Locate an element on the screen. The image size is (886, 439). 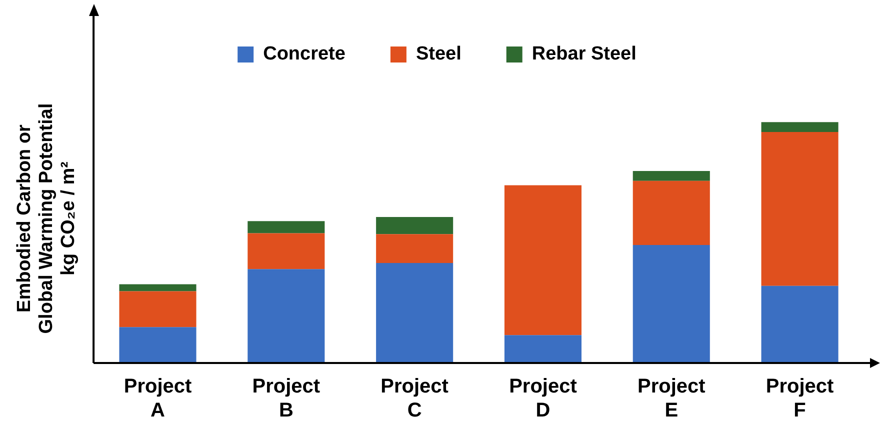
legend-label: Rebar Steel is located at coordinates (584, 54).